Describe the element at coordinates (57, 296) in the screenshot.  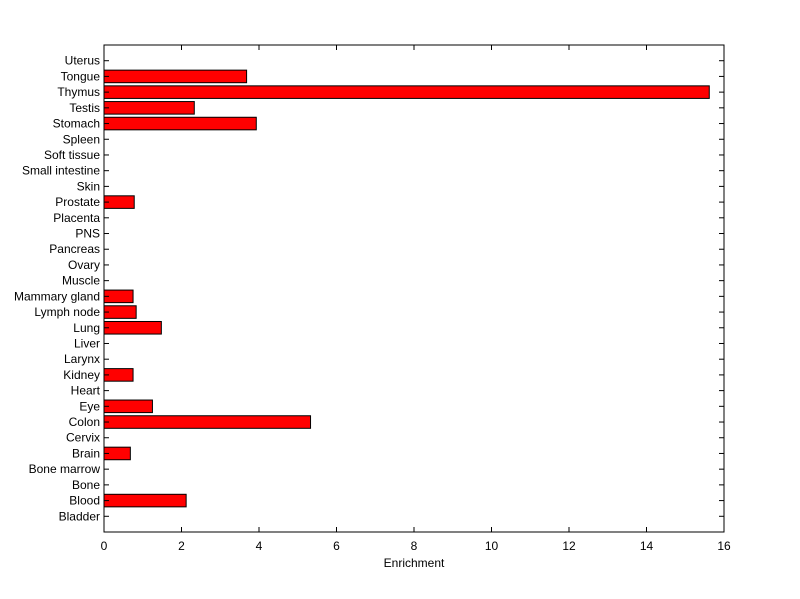
I see `y-tick-label-mammary-gland: Mammary gland` at that location.